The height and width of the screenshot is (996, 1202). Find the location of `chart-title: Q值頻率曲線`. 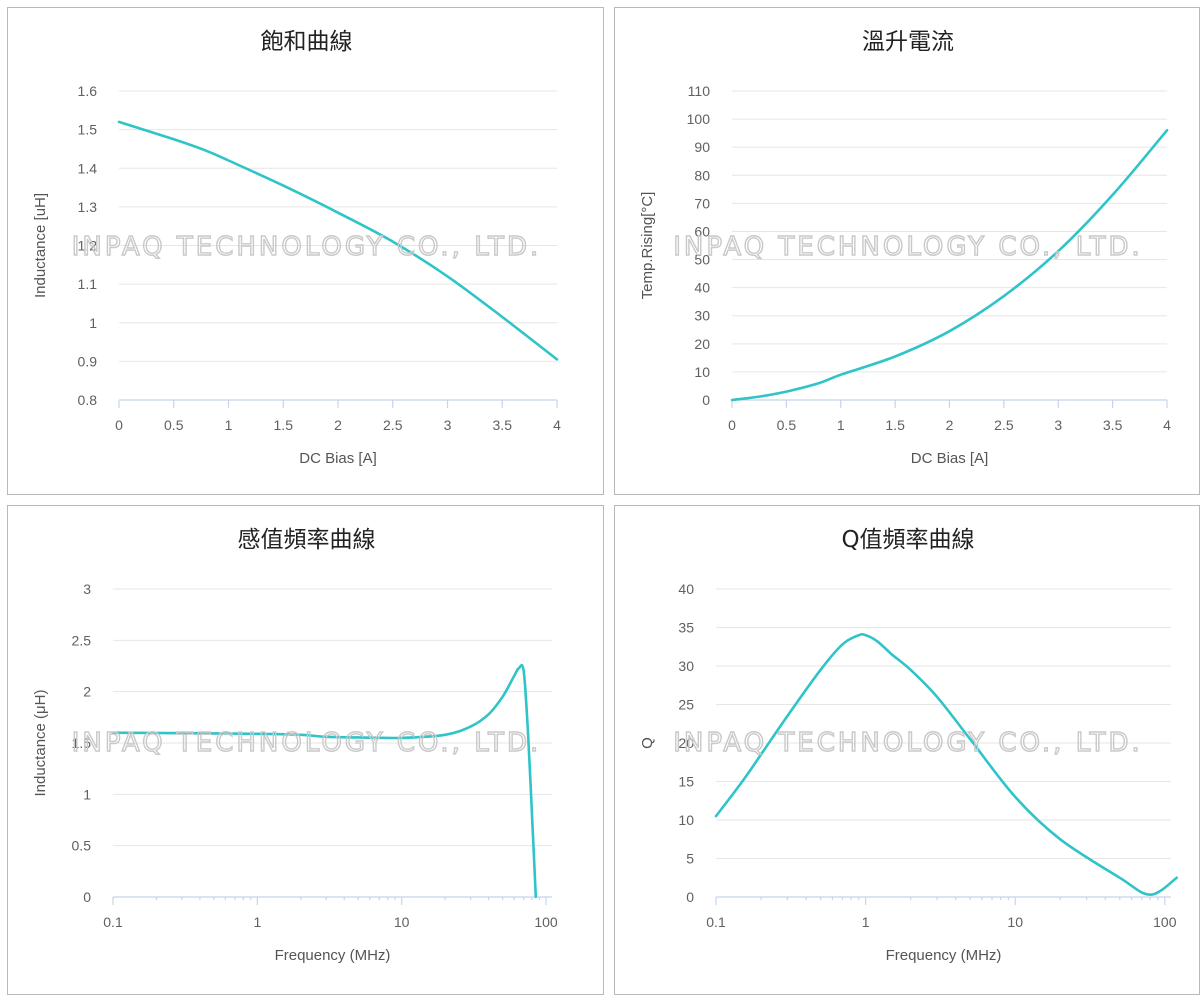

chart-title: Q值頻率曲線 is located at coordinates (907, 540).